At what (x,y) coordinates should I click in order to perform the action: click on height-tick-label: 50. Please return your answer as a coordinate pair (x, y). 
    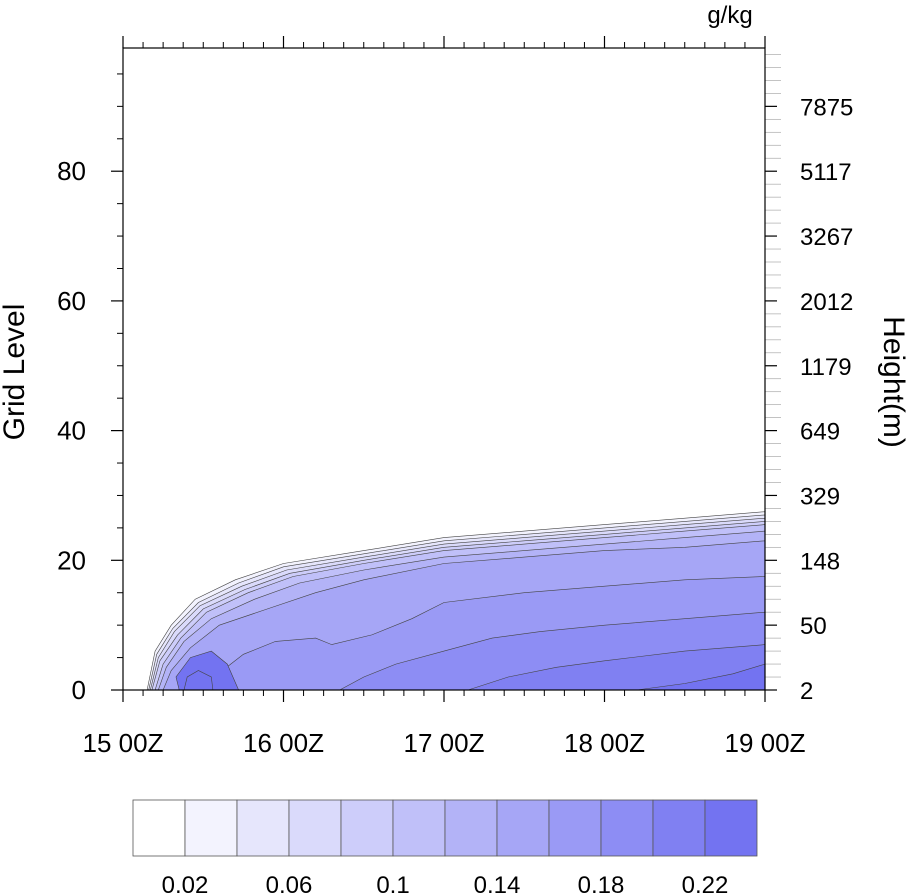
    Looking at the image, I should click on (813, 626).